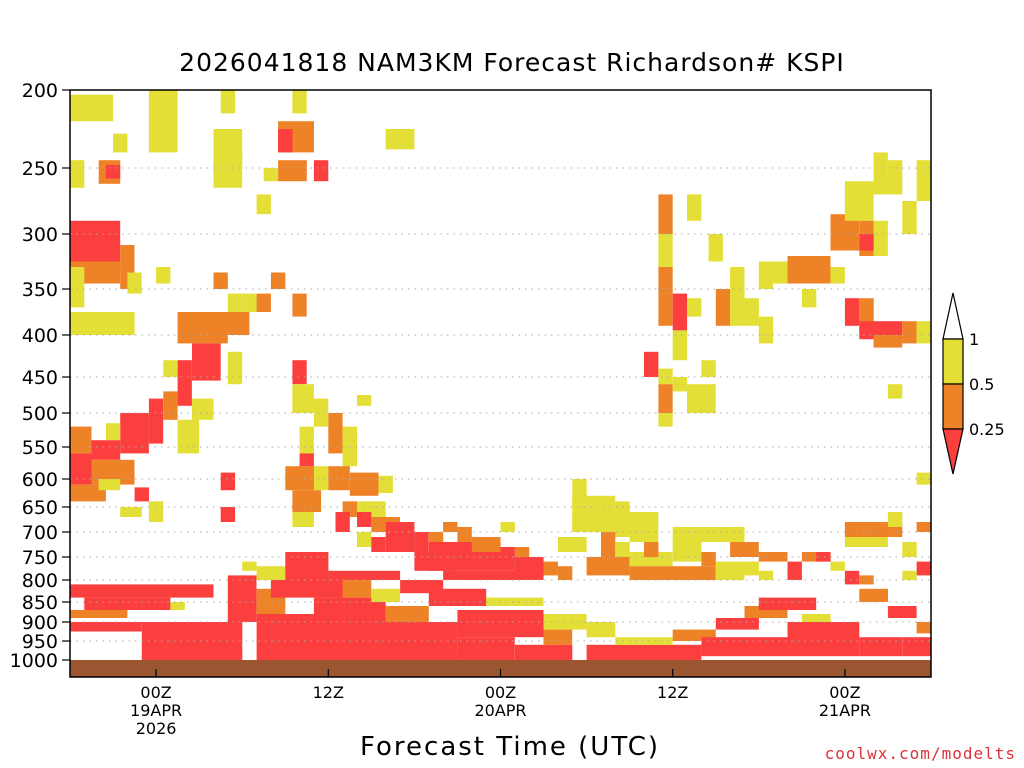 Image resolution: width=1024 pixels, height=768 pixels. What do you see at coordinates (40, 642) in the screenshot?
I see `y-tick-label: 950` at bounding box center [40, 642].